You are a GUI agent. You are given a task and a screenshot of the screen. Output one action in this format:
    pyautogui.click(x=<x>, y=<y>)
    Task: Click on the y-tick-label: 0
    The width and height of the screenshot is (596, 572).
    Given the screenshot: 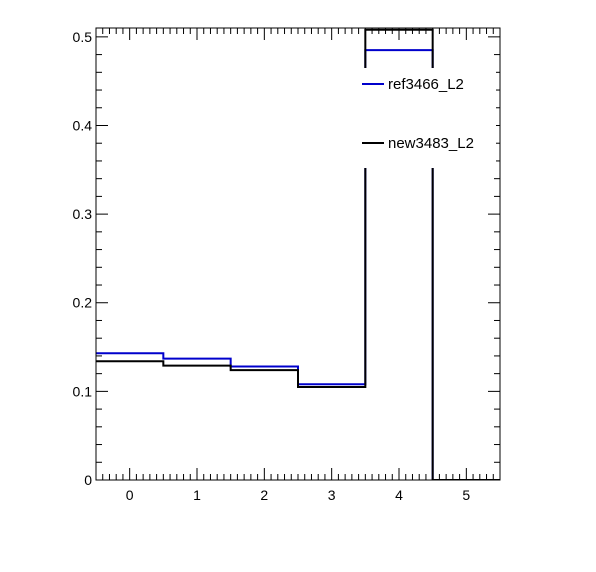 What is the action you would take?
    pyautogui.click(x=88, y=480)
    